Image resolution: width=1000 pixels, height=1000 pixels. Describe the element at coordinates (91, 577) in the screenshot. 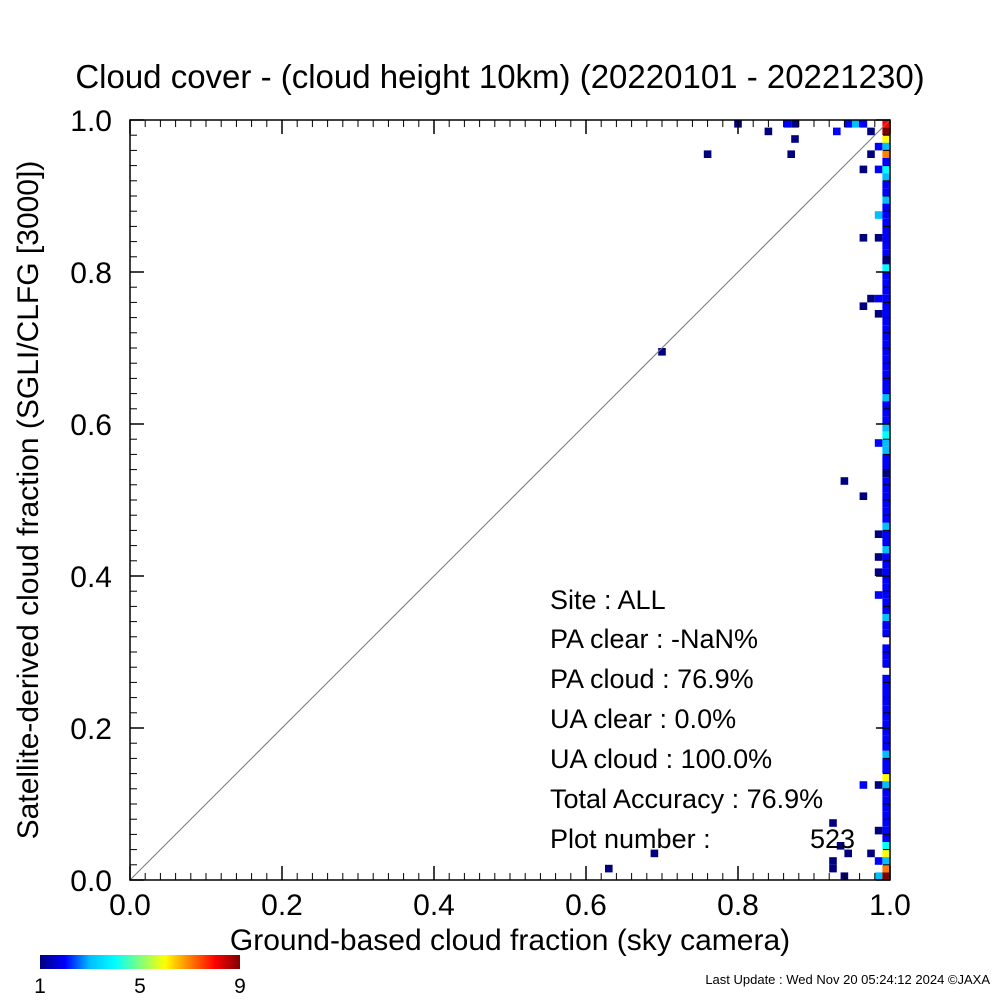

I see `y-tick-label: 0.4` at that location.